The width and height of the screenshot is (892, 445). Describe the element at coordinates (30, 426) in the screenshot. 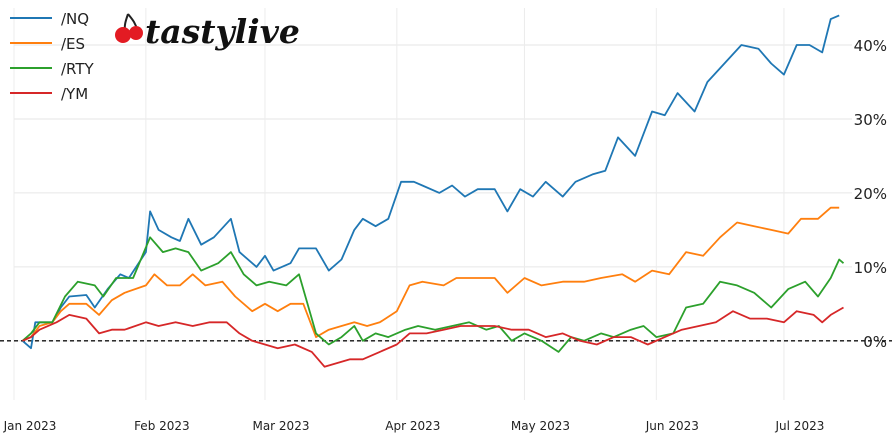

I see `x-tick-label: Jan 2023` at that location.